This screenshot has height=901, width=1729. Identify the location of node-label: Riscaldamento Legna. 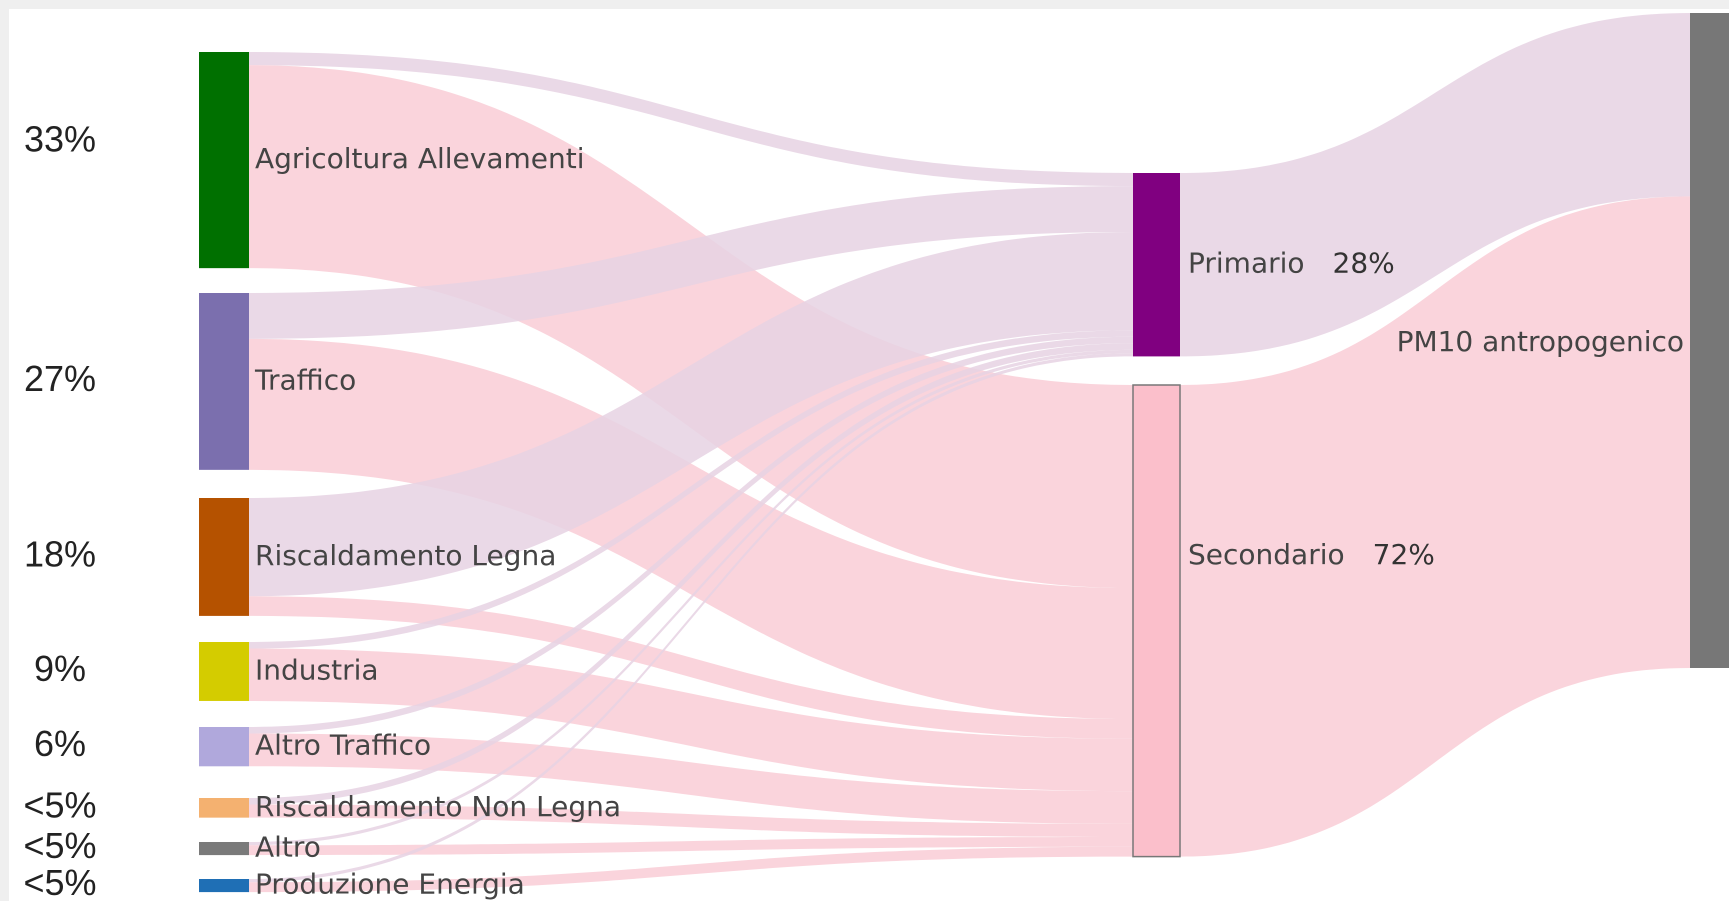
(405, 555).